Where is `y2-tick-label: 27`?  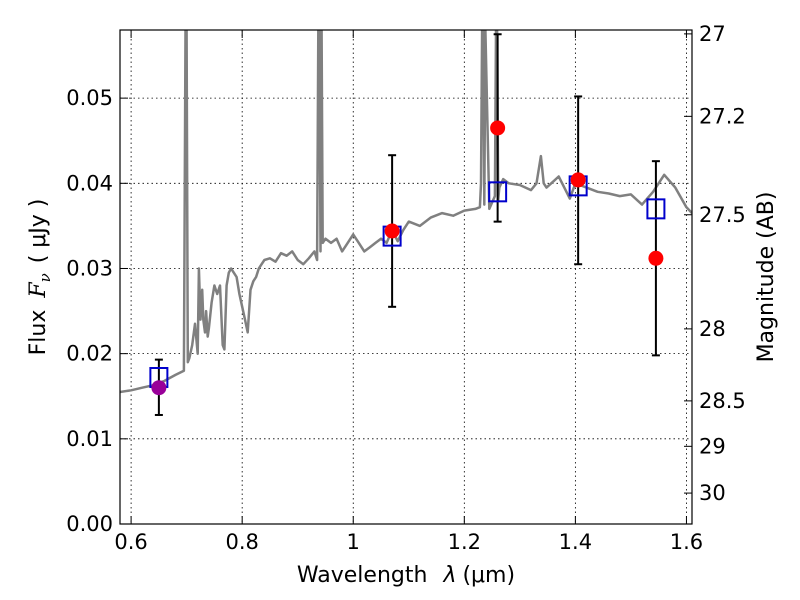 y2-tick-label: 27 is located at coordinates (712, 34).